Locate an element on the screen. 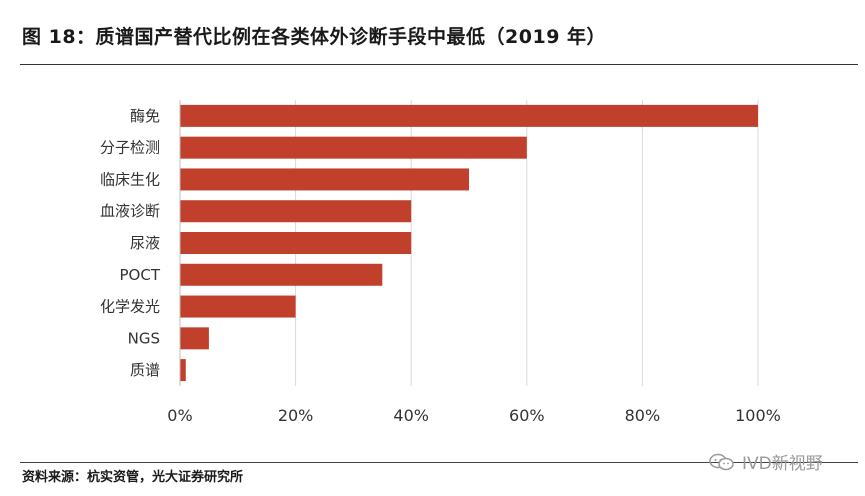 Image resolution: width=865 pixels, height=496 pixels. category-label: 化学发光 is located at coordinates (130, 307).